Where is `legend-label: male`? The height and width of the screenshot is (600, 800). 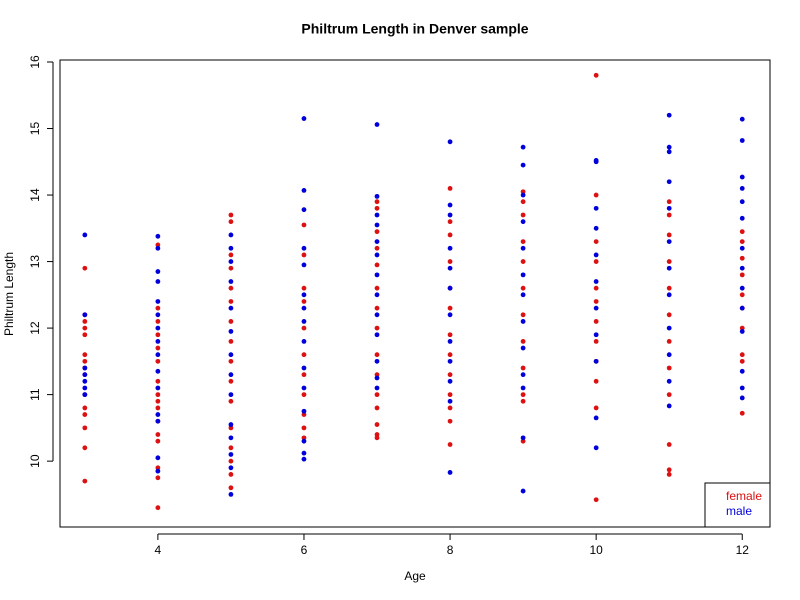
legend-label: male is located at coordinates (739, 511).